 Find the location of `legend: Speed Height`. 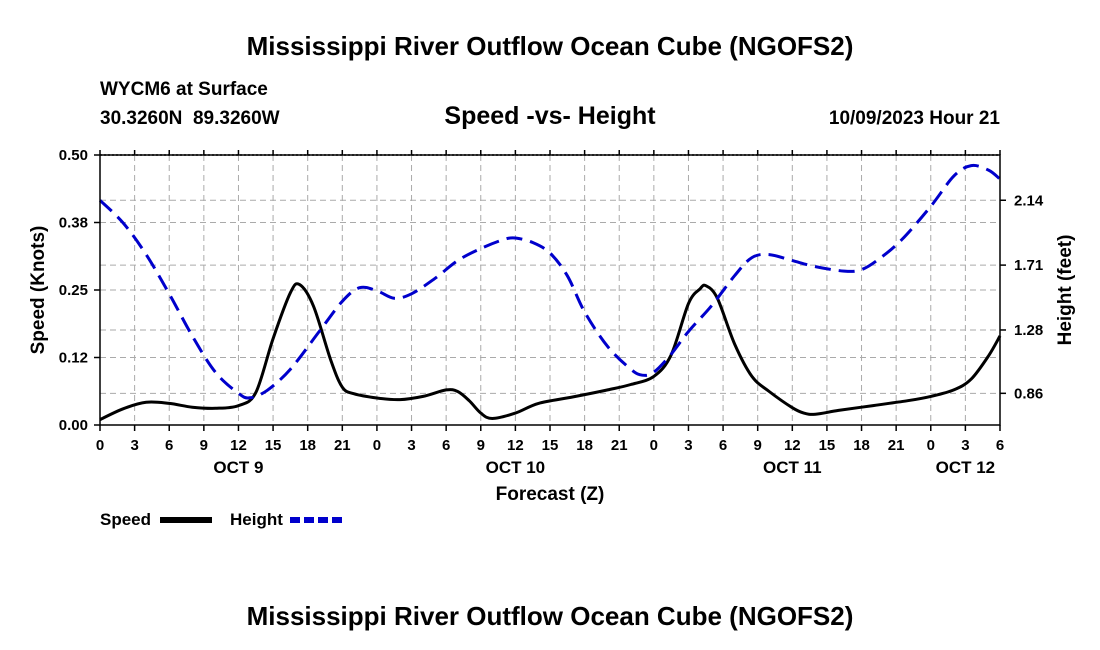

legend: Speed Height is located at coordinates (221, 519).